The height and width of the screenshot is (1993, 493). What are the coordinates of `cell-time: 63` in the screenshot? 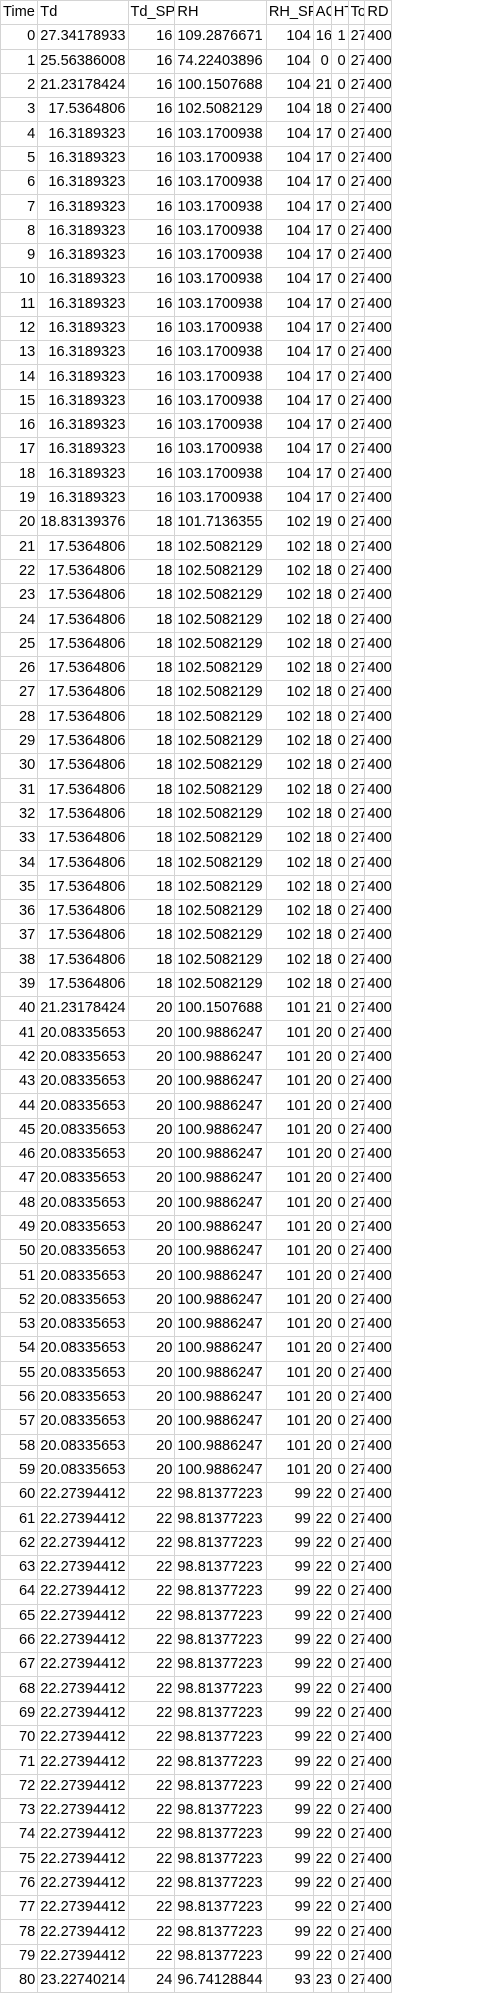 It's located at (19, 1567).